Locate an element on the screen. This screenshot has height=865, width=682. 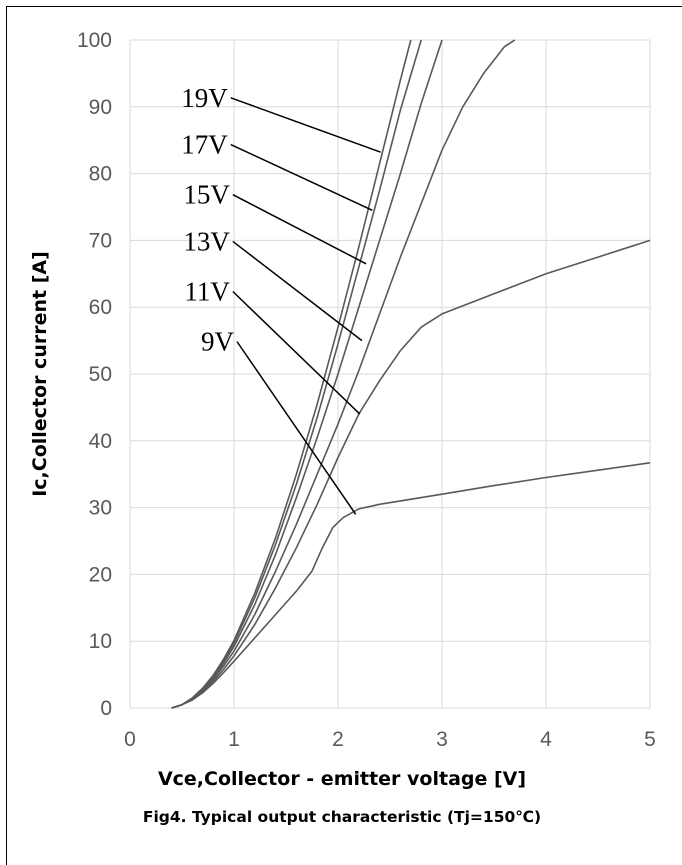
x-tick-label: 4 is located at coordinates (546, 739).